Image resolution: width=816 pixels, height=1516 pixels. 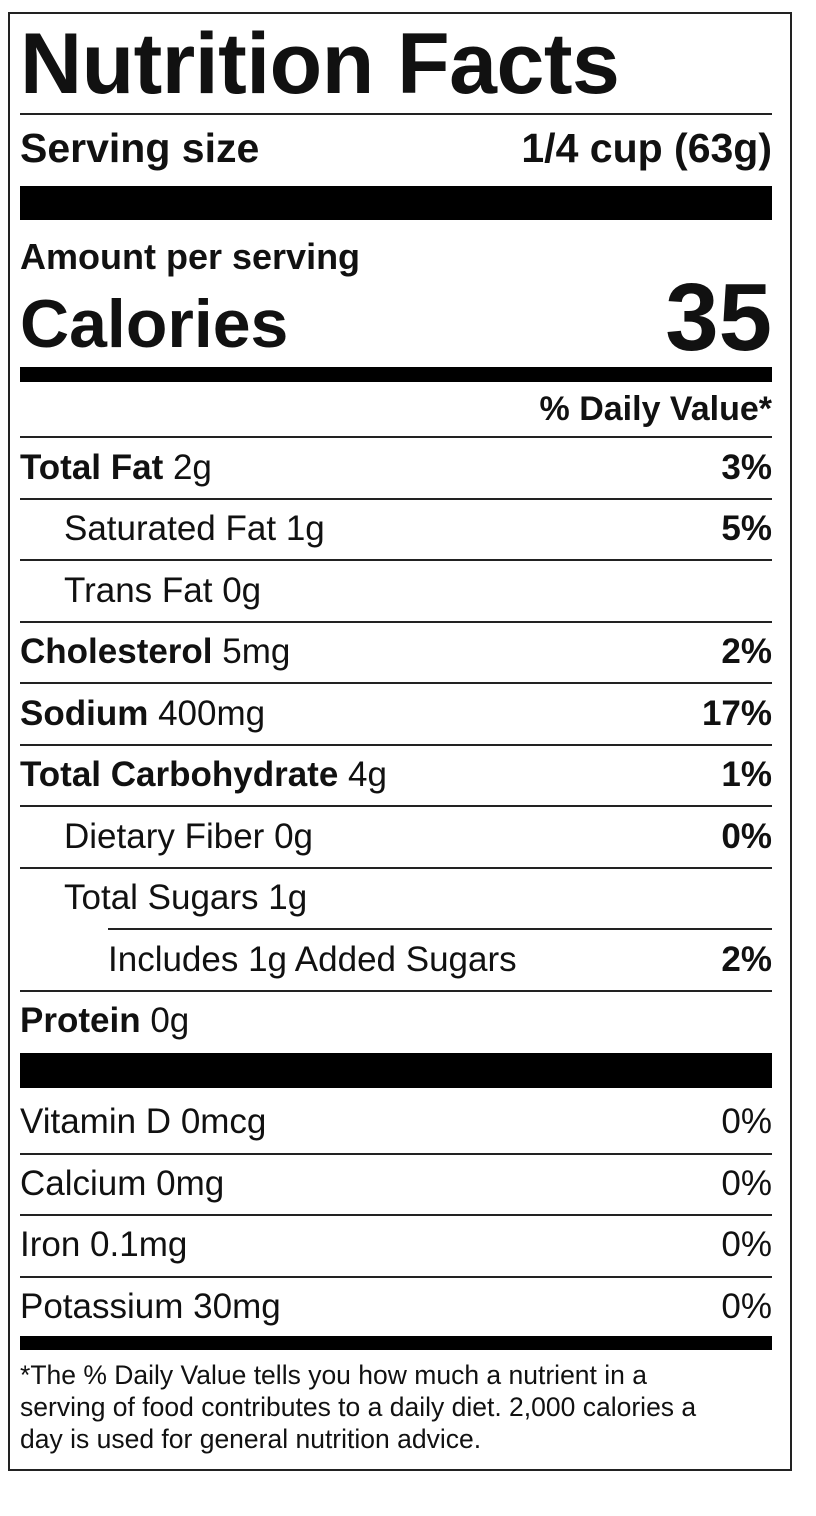 I want to click on nutrient-amount: 5mg, so click(x=256, y=652).